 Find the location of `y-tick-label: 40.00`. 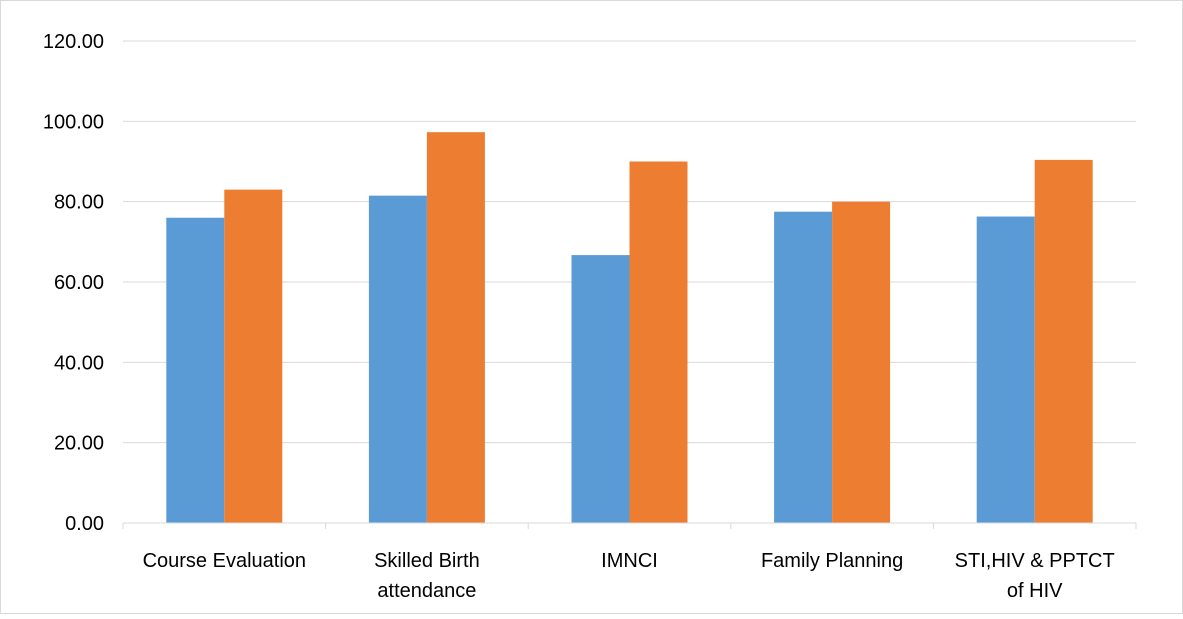

y-tick-label: 40.00 is located at coordinates (79, 363).